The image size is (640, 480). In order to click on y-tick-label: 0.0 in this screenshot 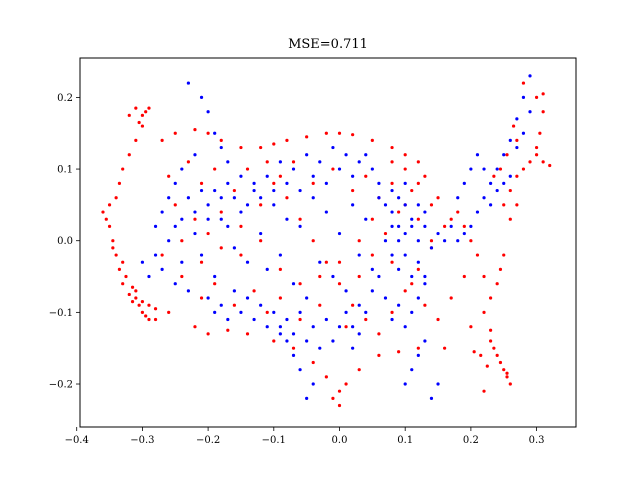, I will do `click(65, 241)`.